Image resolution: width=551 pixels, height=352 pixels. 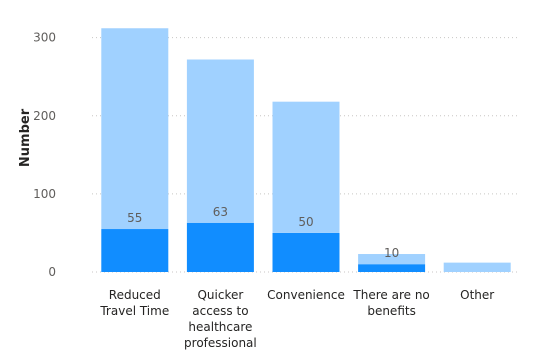 I want to click on category-label: Reduced Travel Time, so click(x=134, y=303).